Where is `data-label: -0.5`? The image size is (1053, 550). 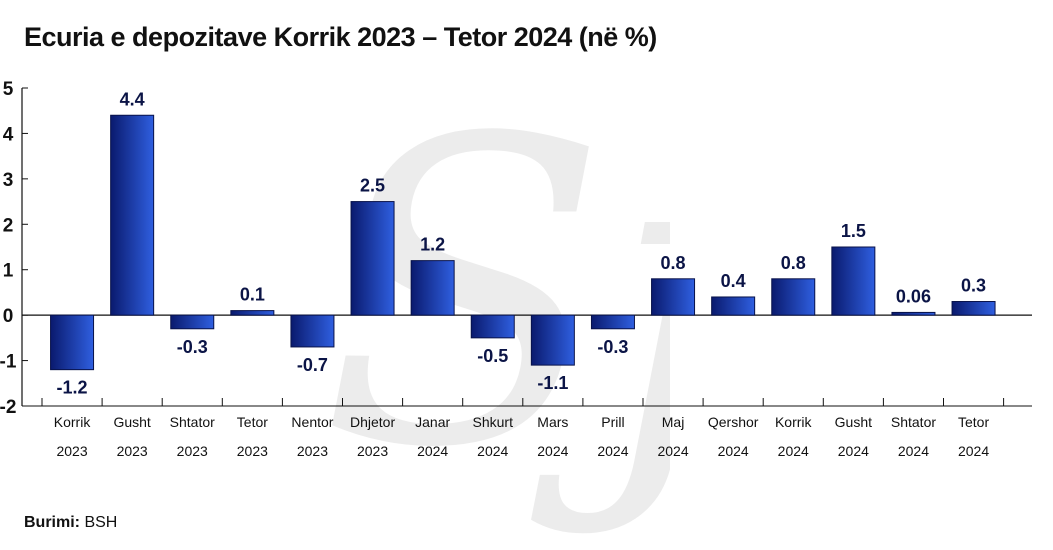 data-label: -0.5 is located at coordinates (492, 356).